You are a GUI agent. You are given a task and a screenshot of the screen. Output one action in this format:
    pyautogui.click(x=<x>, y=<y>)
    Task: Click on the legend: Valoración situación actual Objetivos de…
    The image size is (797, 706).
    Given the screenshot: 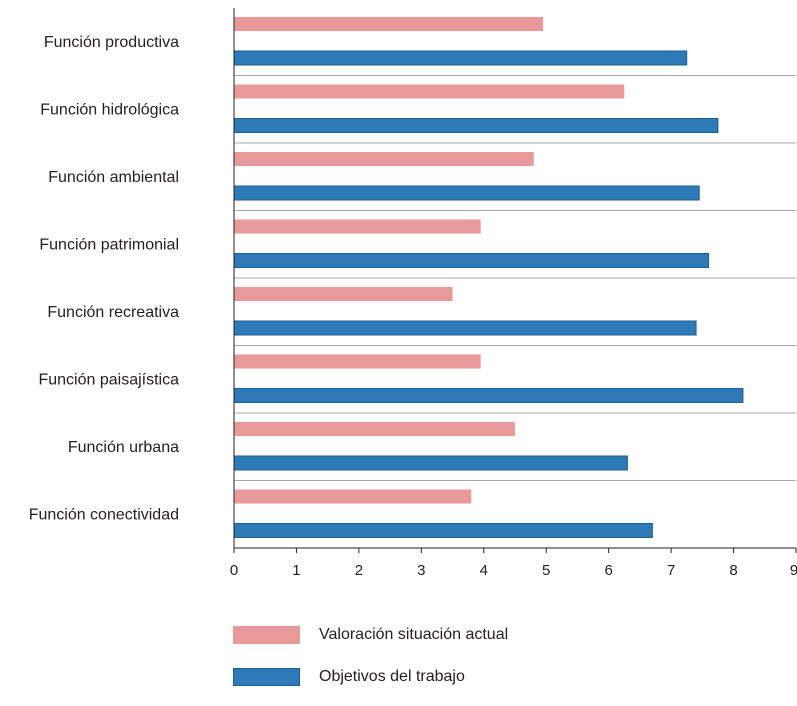 What is the action you would take?
    pyautogui.click(x=370, y=664)
    